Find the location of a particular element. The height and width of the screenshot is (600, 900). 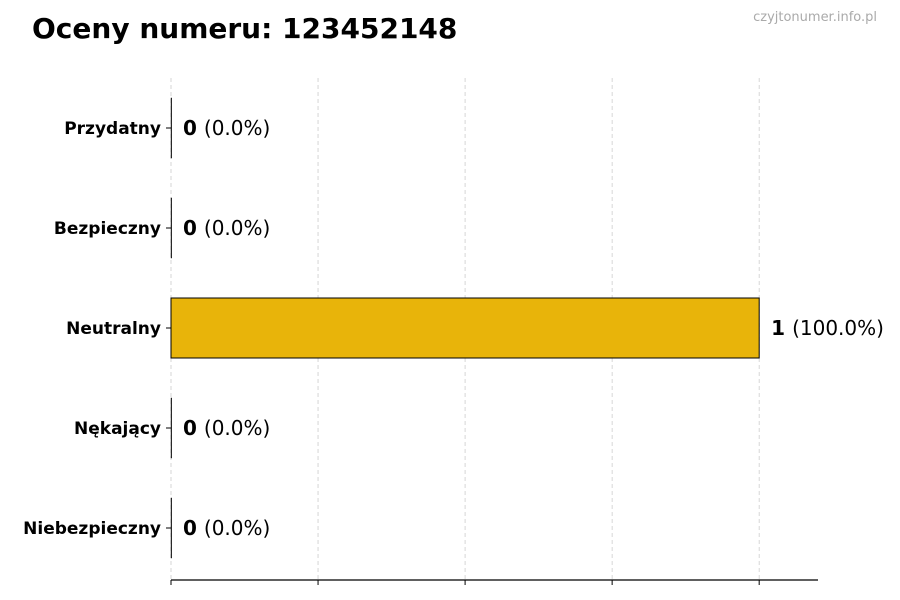

category-label: Przydatny is located at coordinates (112, 129).